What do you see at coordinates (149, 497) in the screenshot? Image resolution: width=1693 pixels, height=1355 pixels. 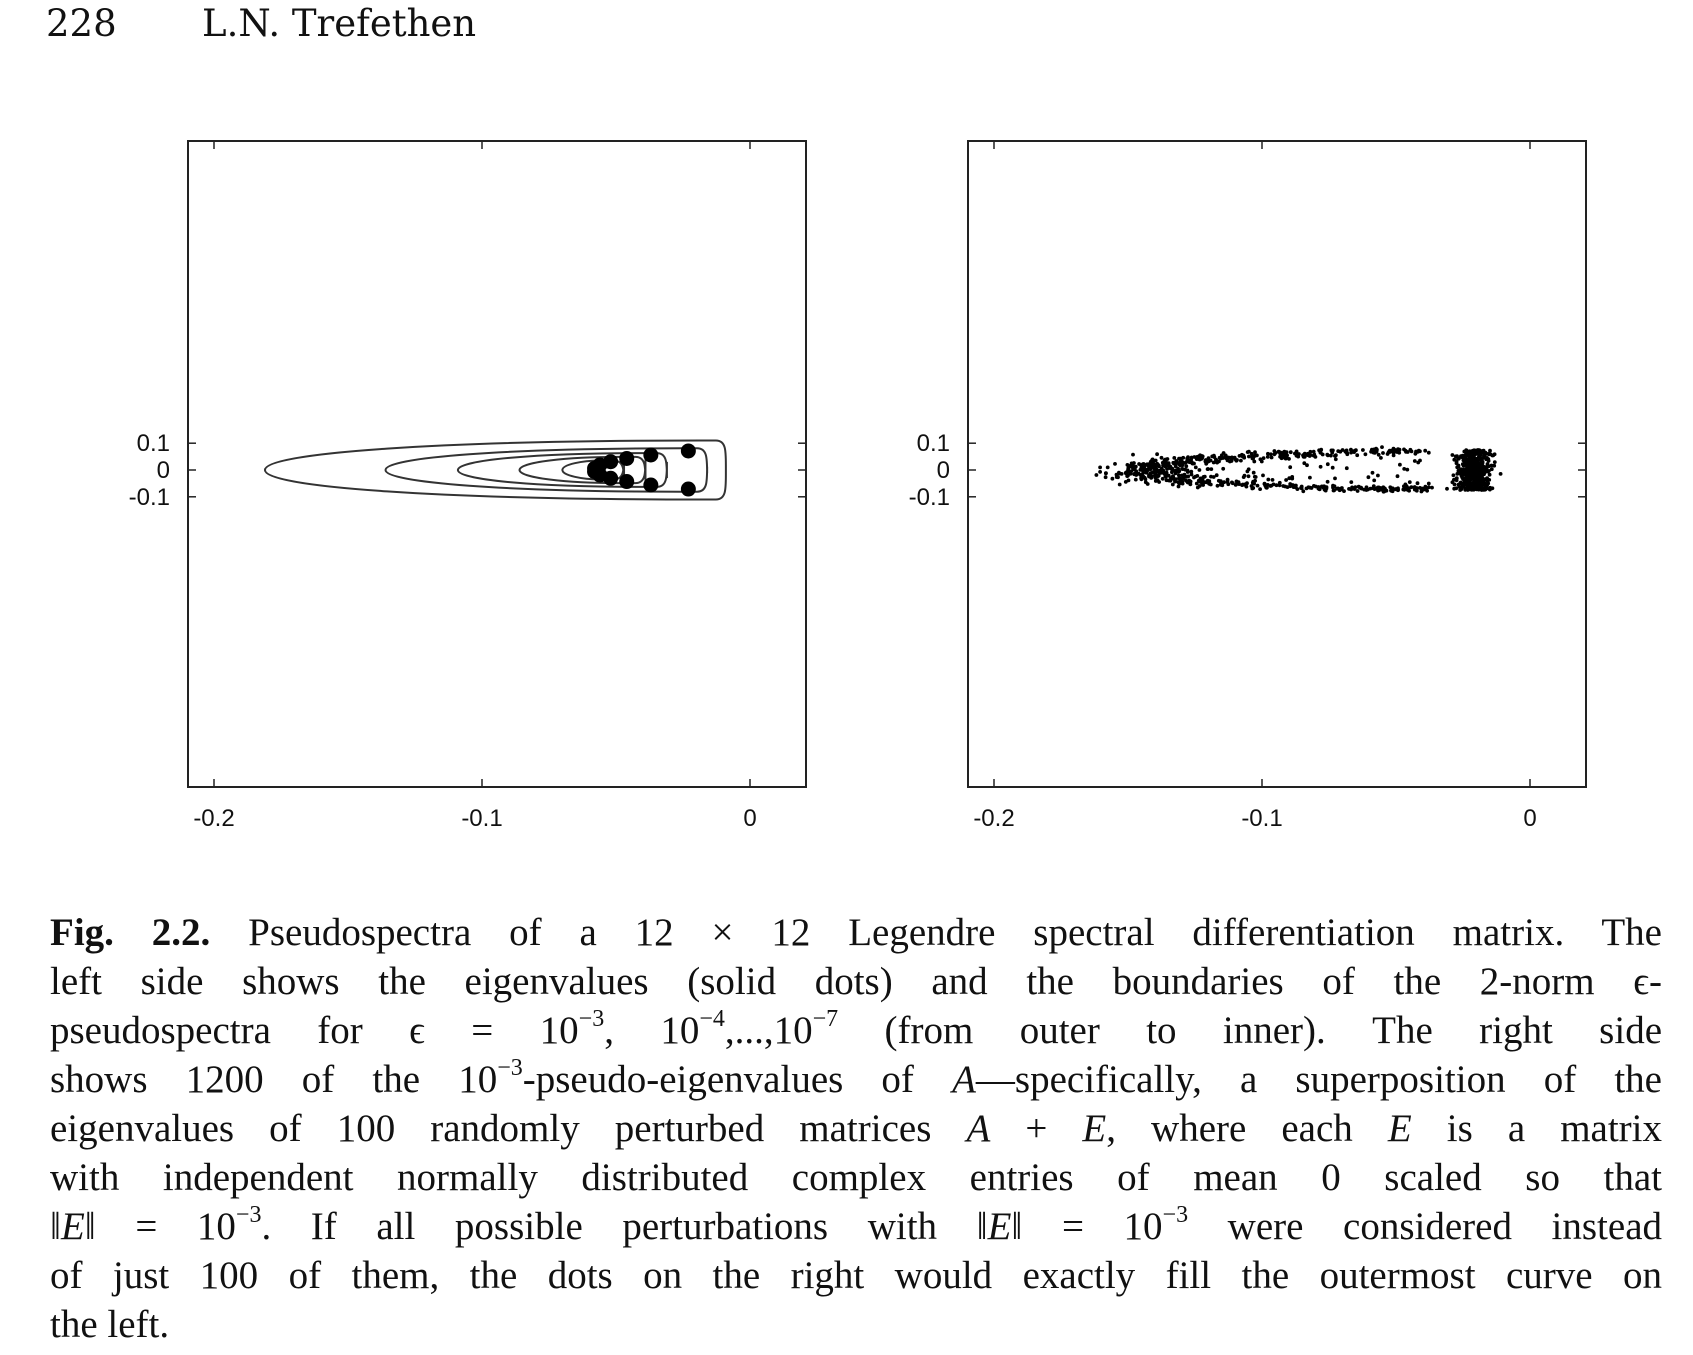 I see `y-tick-label: -0.1` at bounding box center [149, 497].